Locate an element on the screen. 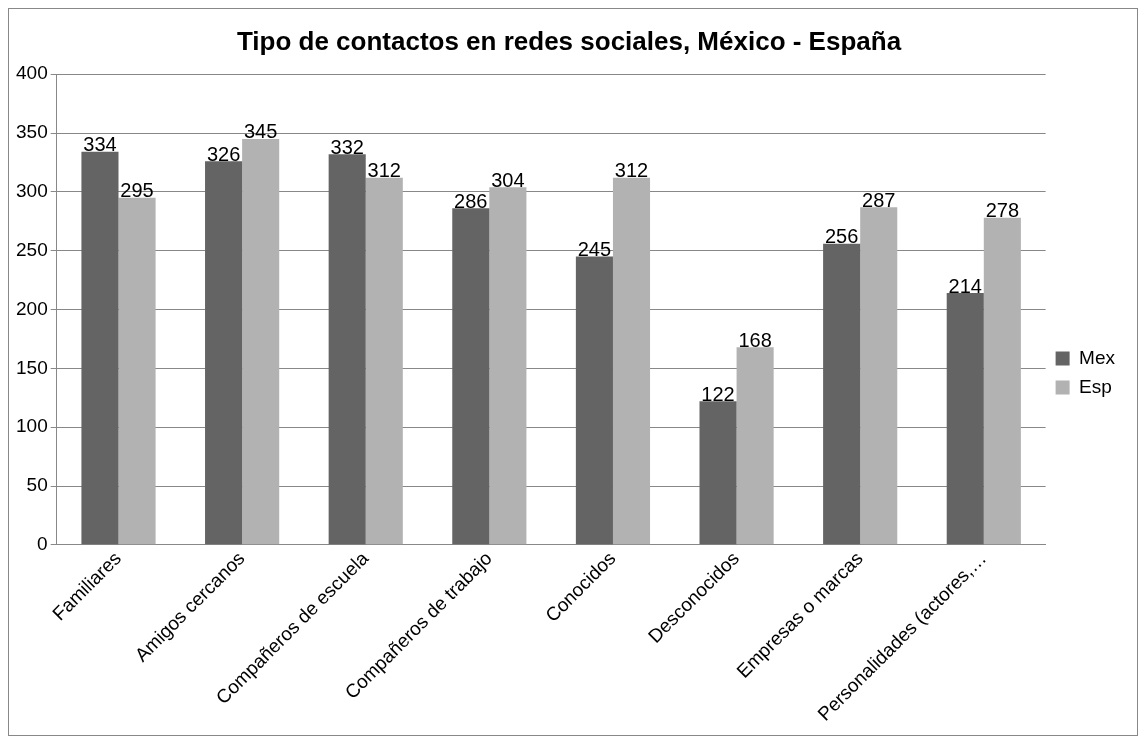  data-label: 122 is located at coordinates (718, 393).